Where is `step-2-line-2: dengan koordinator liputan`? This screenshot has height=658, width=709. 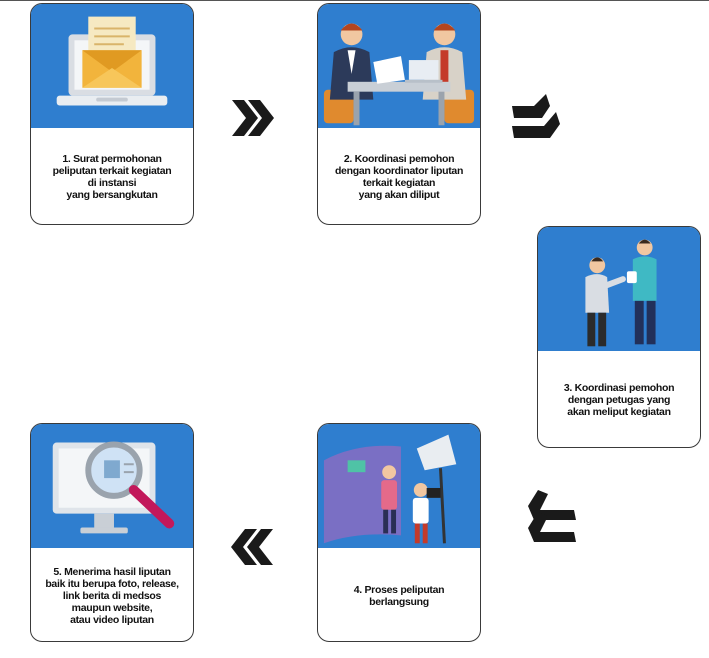 step-2-line-2: dengan koordinator liputan is located at coordinates (399, 171).